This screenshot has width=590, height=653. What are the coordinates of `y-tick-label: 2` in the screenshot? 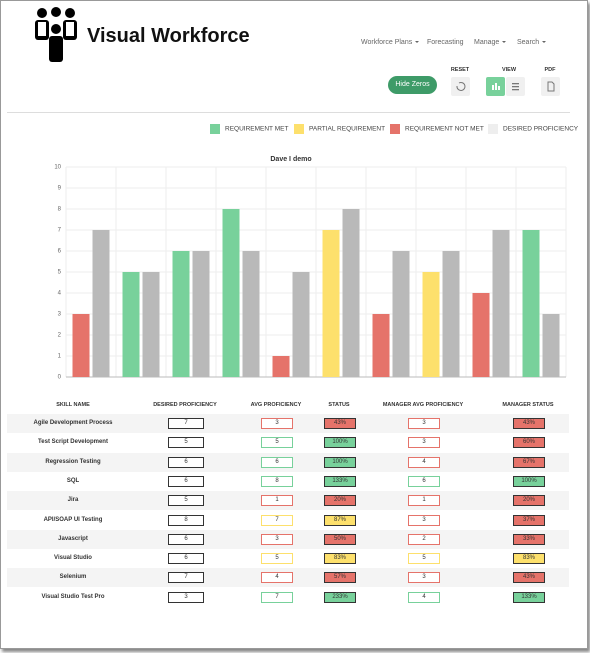 It's located at (60, 336).